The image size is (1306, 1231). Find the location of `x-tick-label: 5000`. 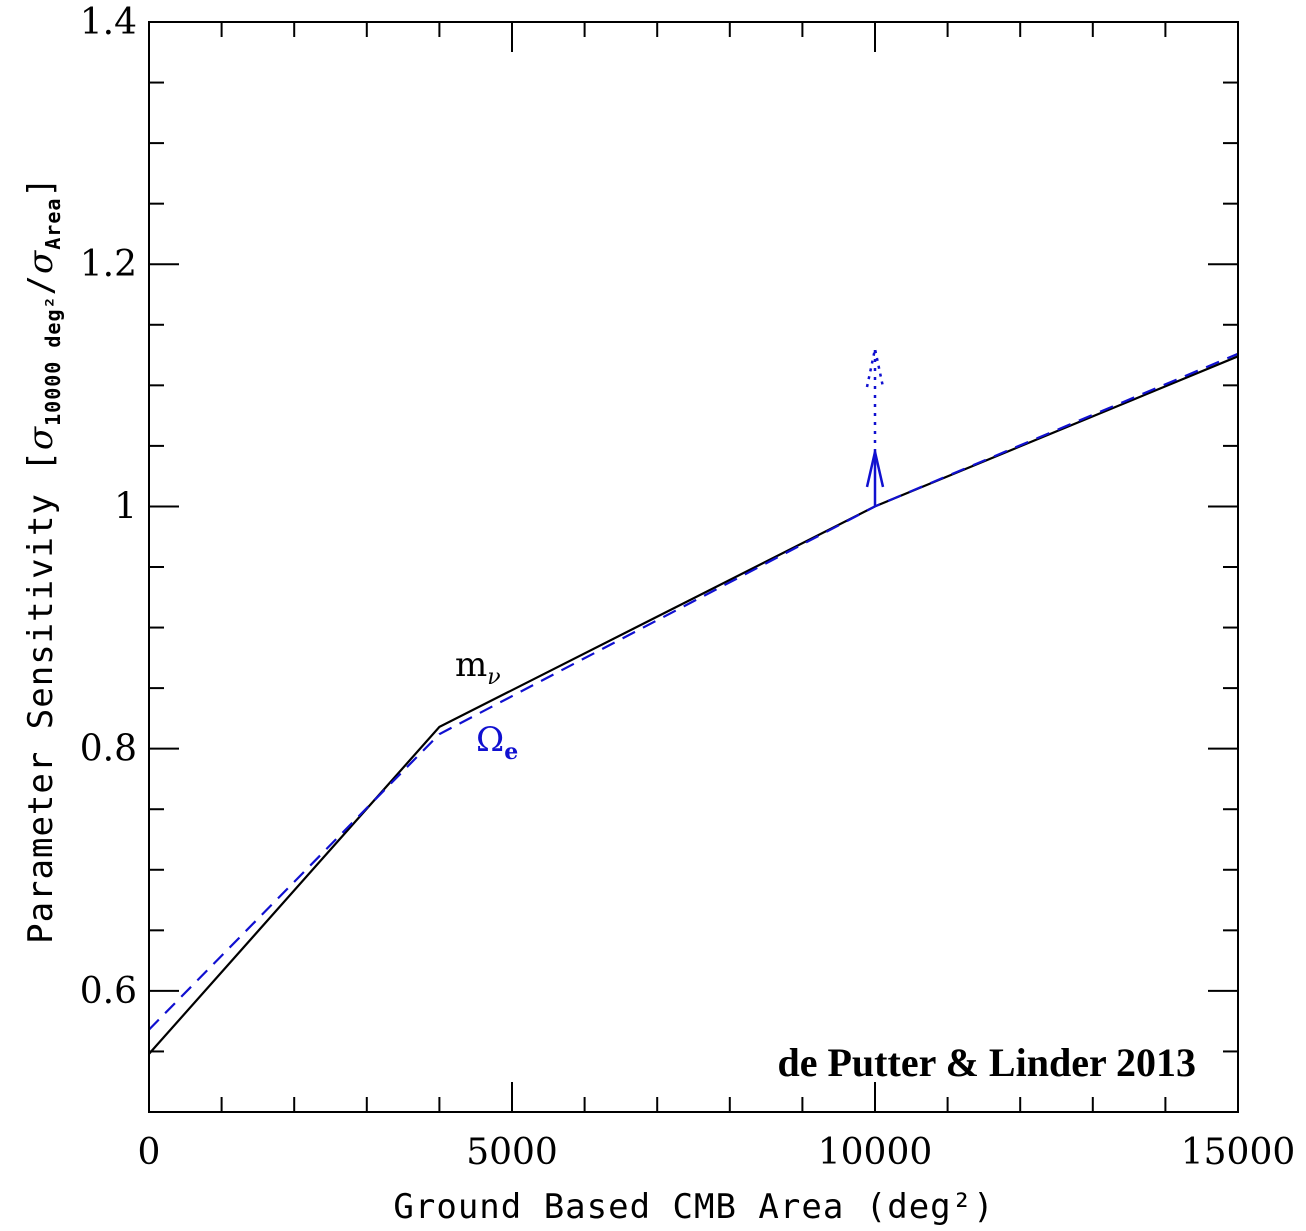

x-tick-label: 5000 is located at coordinates (512, 1152).